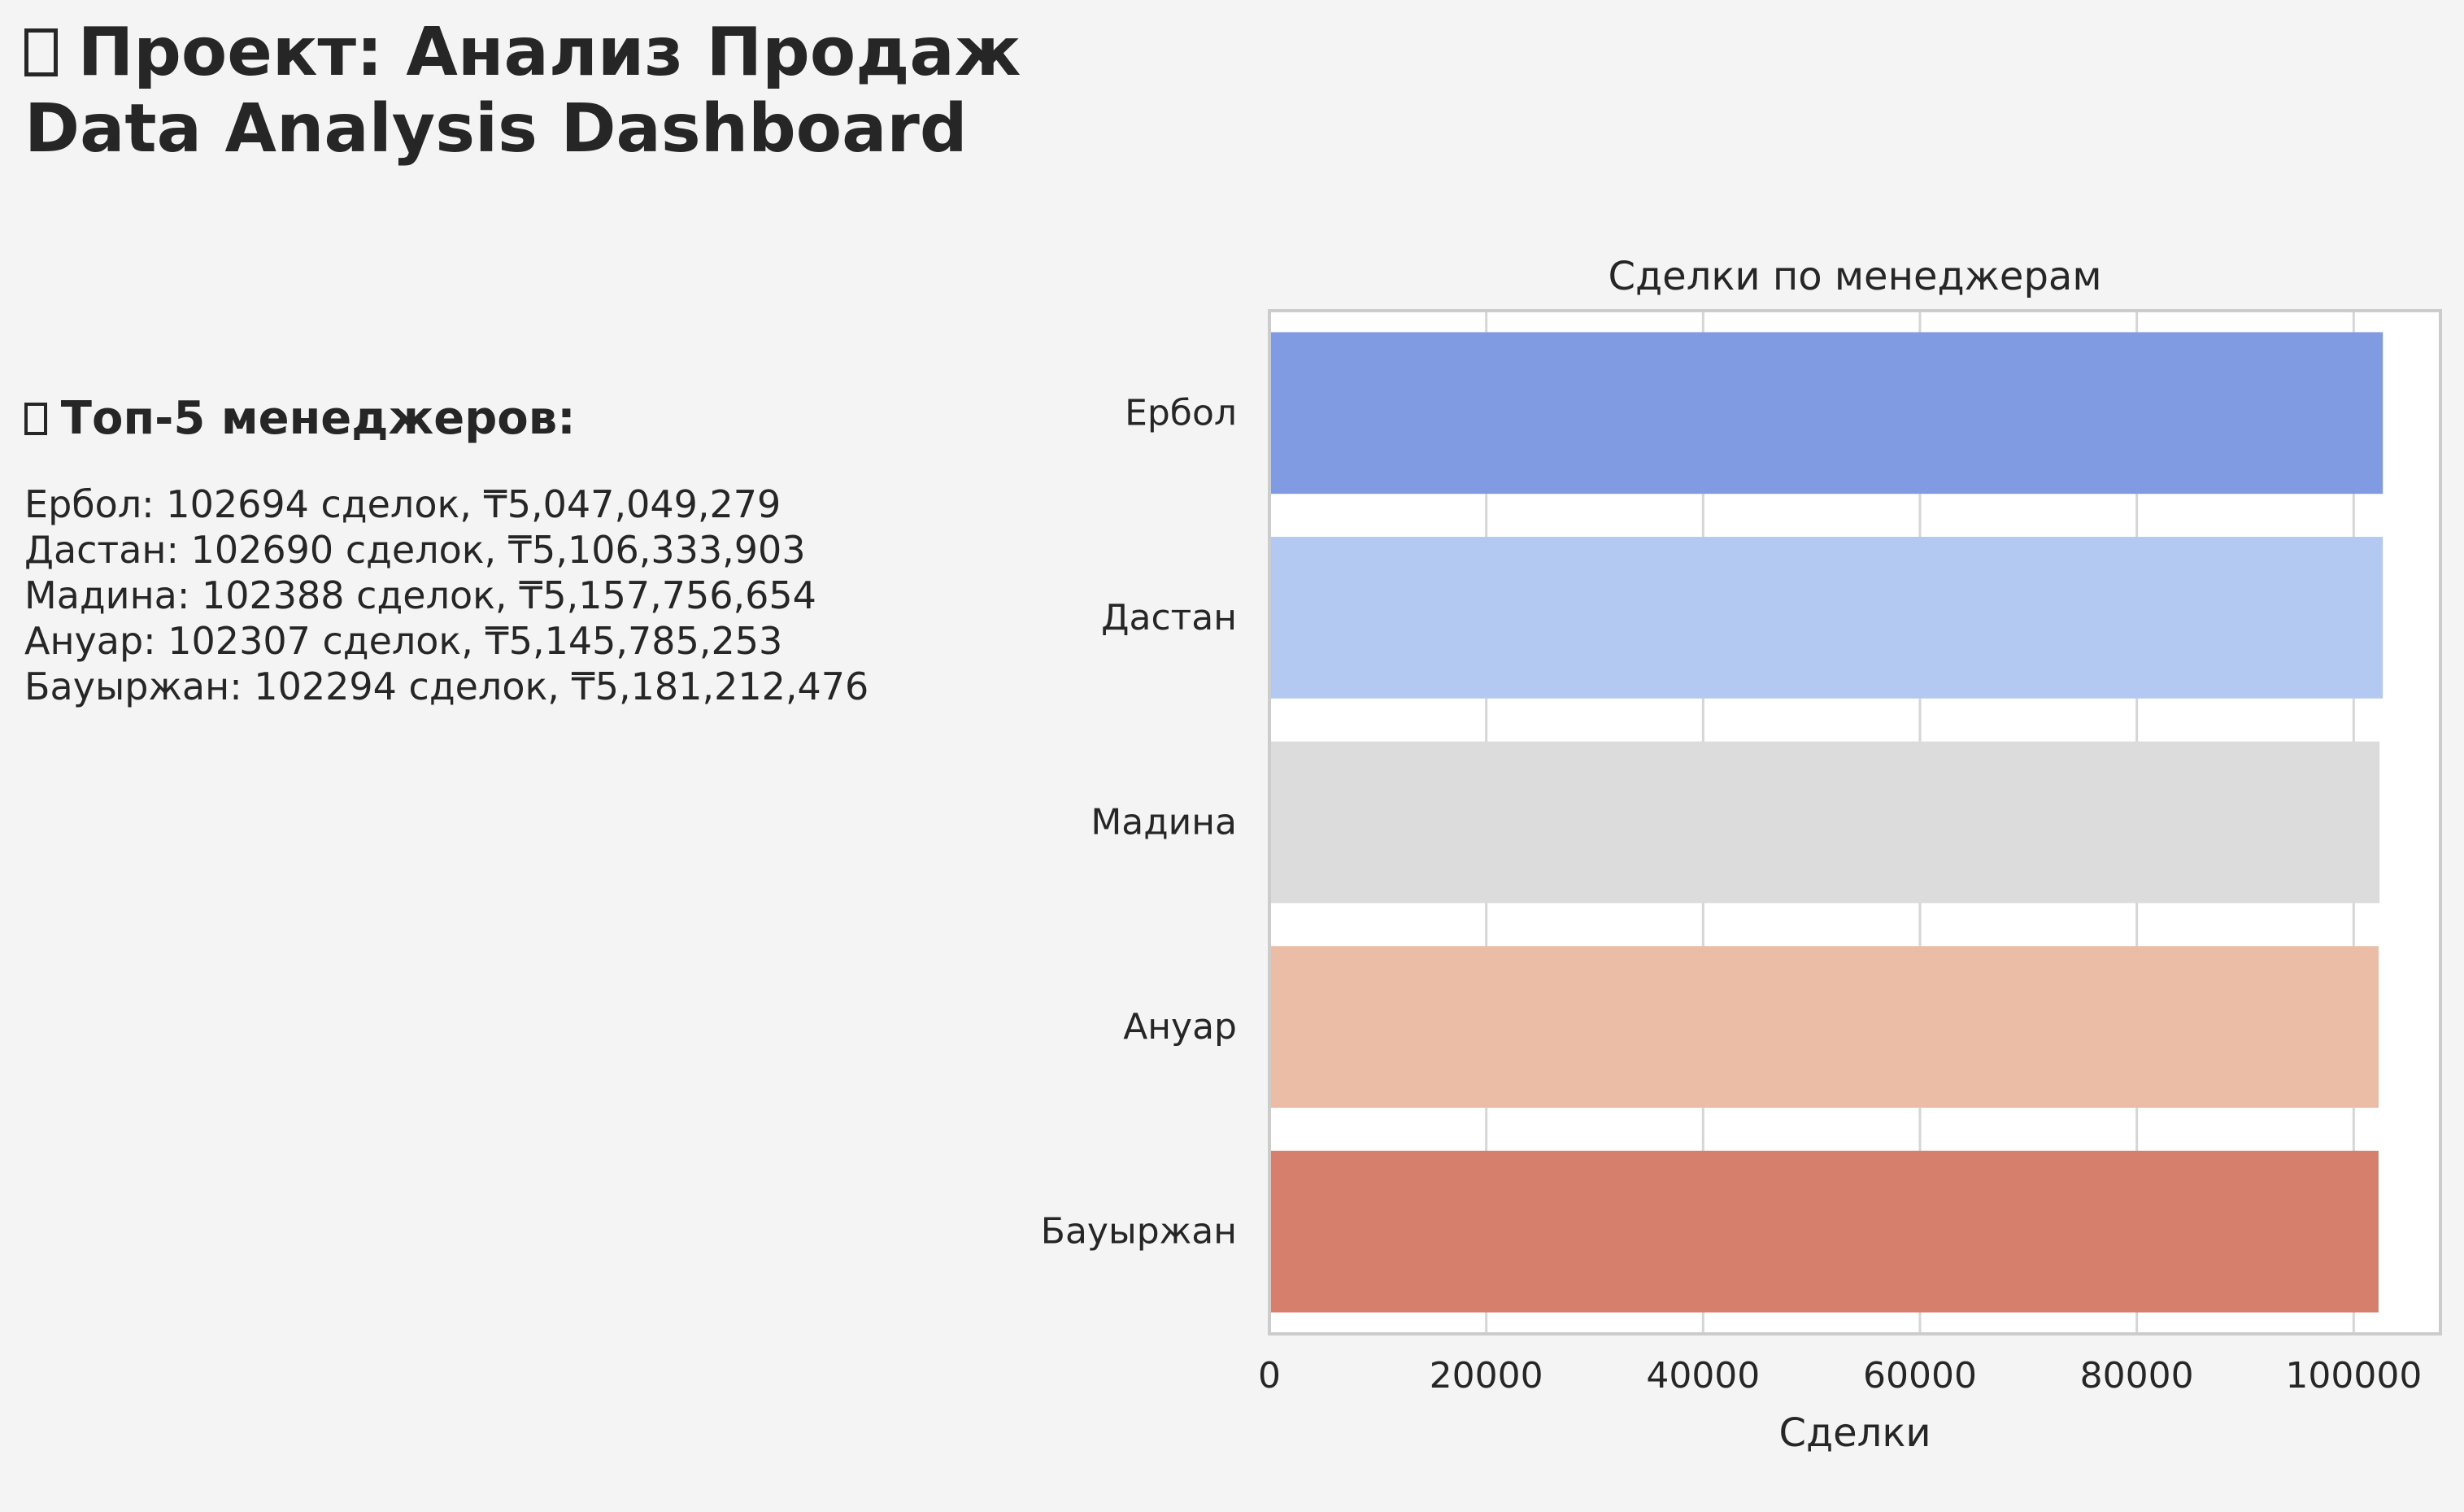  What do you see at coordinates (1169, 617) in the screenshot?
I see `y-tick-label: Дастан` at bounding box center [1169, 617].